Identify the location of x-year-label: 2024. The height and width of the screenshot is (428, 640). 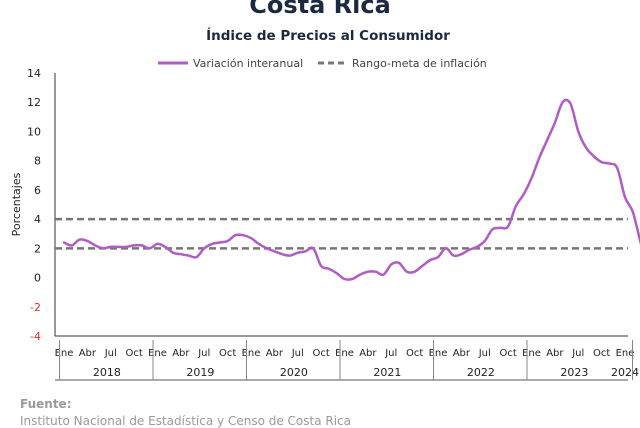
(625, 372).